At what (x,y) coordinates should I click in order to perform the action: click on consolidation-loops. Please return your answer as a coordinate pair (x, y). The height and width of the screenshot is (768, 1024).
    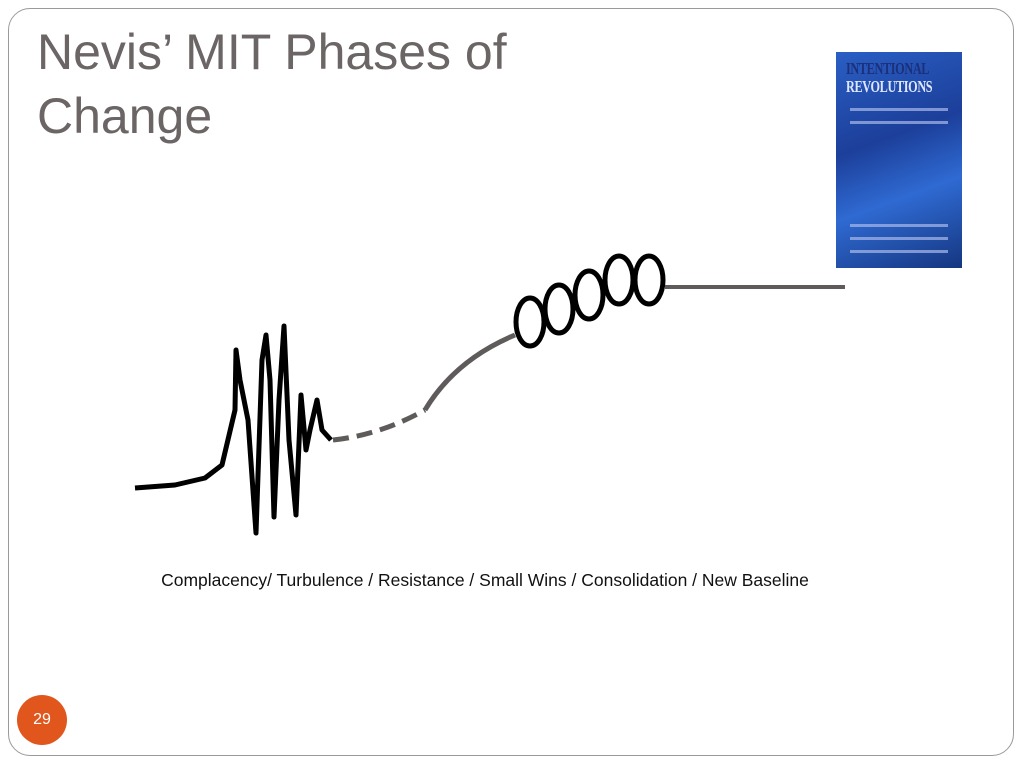
    Looking at the image, I should click on (589, 301).